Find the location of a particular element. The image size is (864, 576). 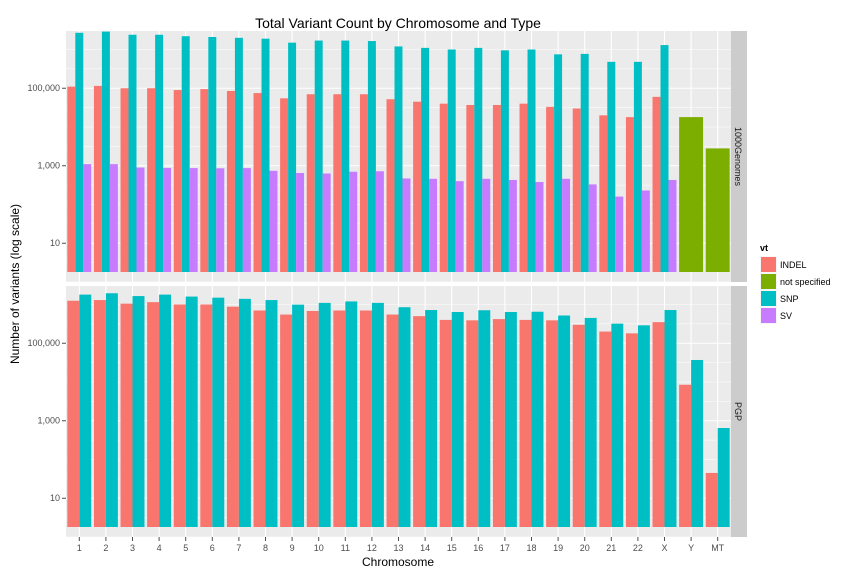

x-tick-label: 4 is located at coordinates (159, 548).